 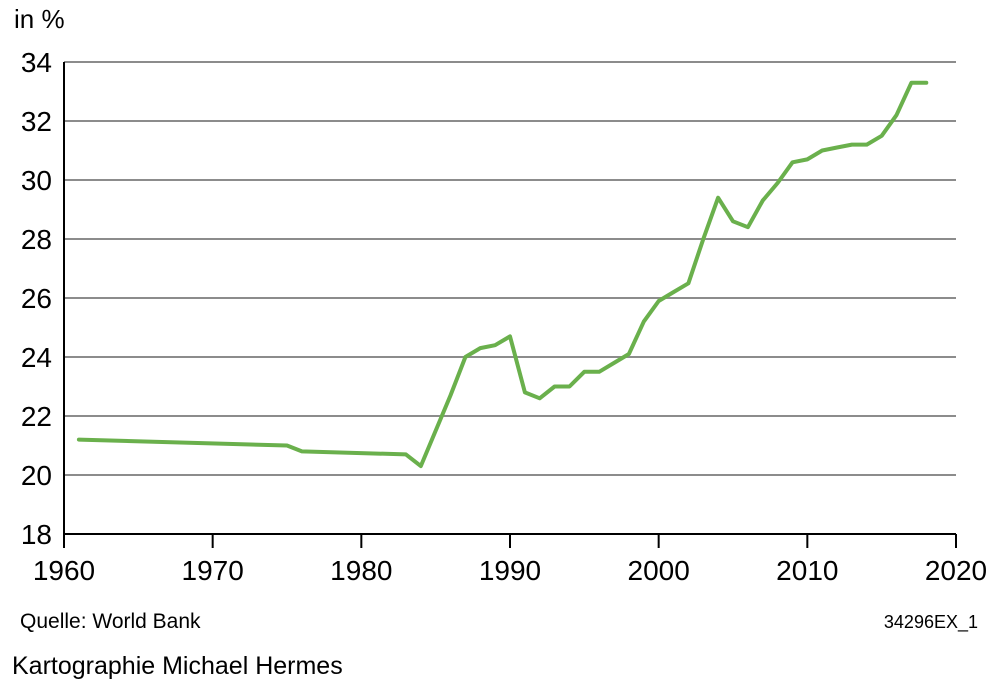 I want to click on x-tick-label-2020: 2020, so click(x=956, y=570).